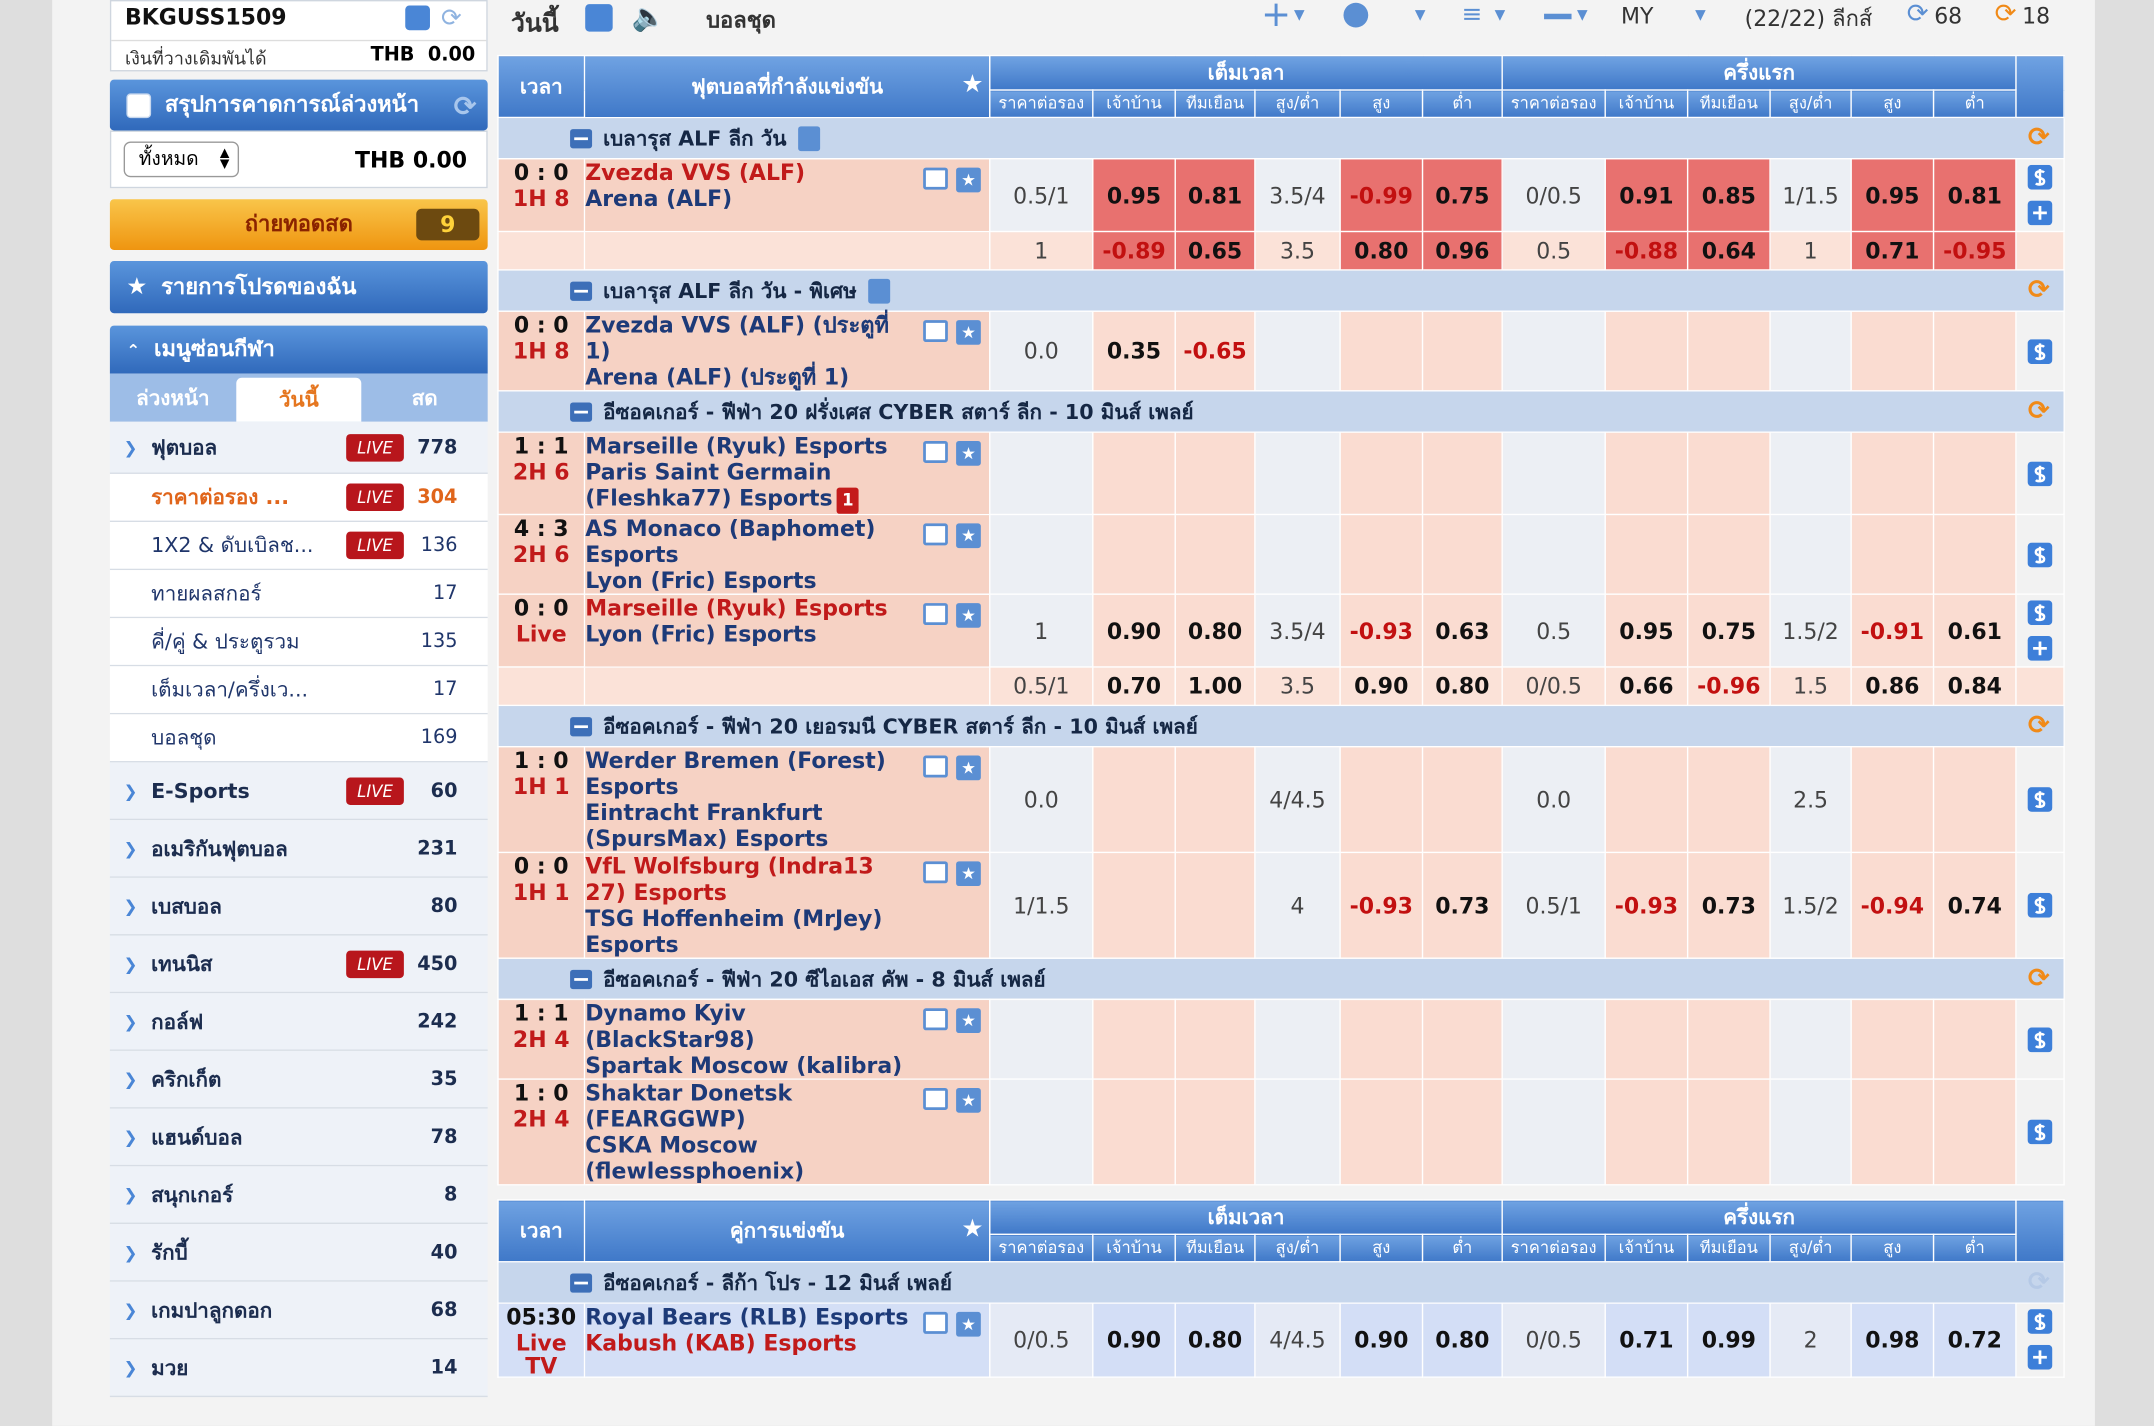 The height and width of the screenshot is (1426, 2154). Describe the element at coordinates (1356, 15) in the screenshot. I see `clock-icon` at that location.